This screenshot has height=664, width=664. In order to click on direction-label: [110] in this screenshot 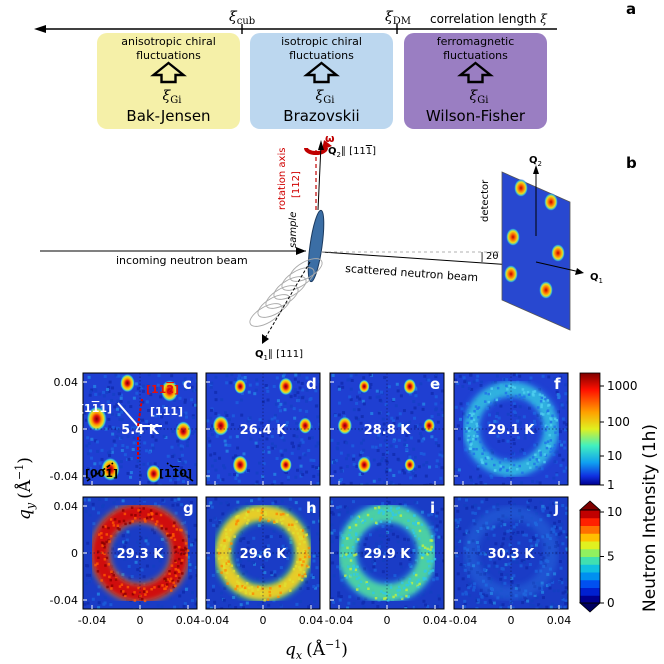, I will do `click(175, 473)`.